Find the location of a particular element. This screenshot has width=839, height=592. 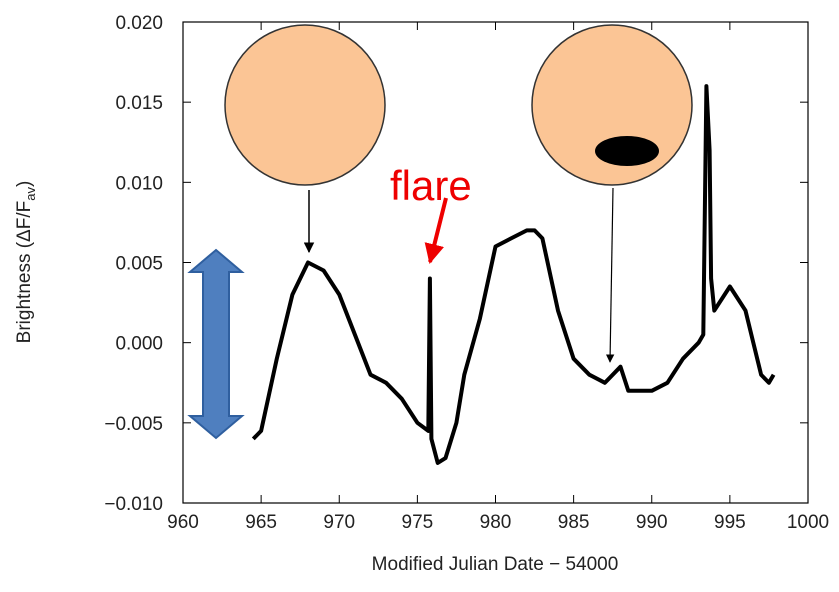

x-tick-label: 995 is located at coordinates (730, 522).